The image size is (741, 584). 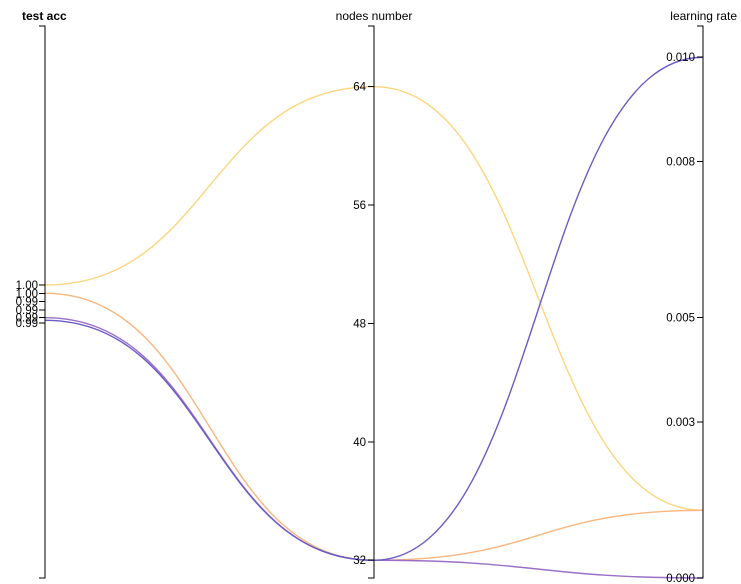 I want to click on axis-title-test-acc: test acc, so click(x=44, y=16).